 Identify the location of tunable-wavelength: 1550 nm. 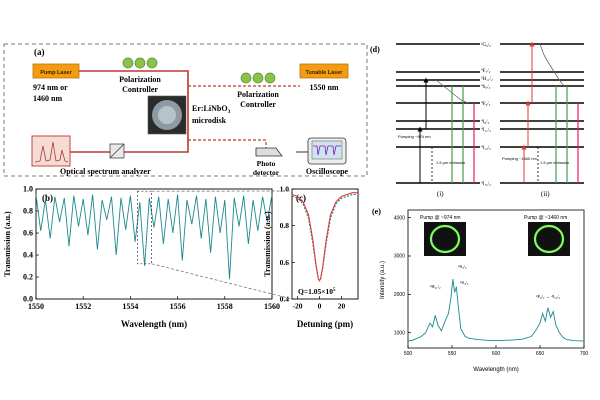
(323, 87).